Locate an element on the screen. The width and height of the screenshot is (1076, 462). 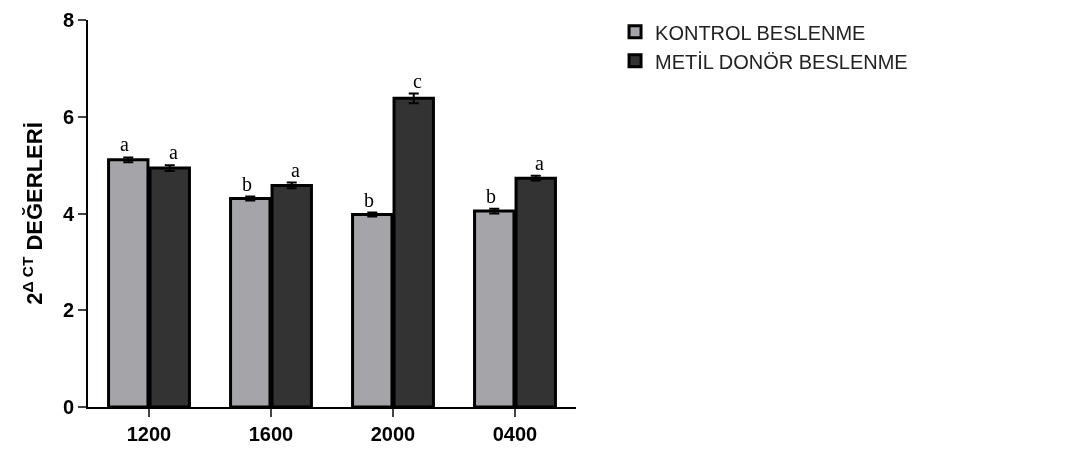
legend-label: METİL DONÖR BESLENME is located at coordinates (781, 61).